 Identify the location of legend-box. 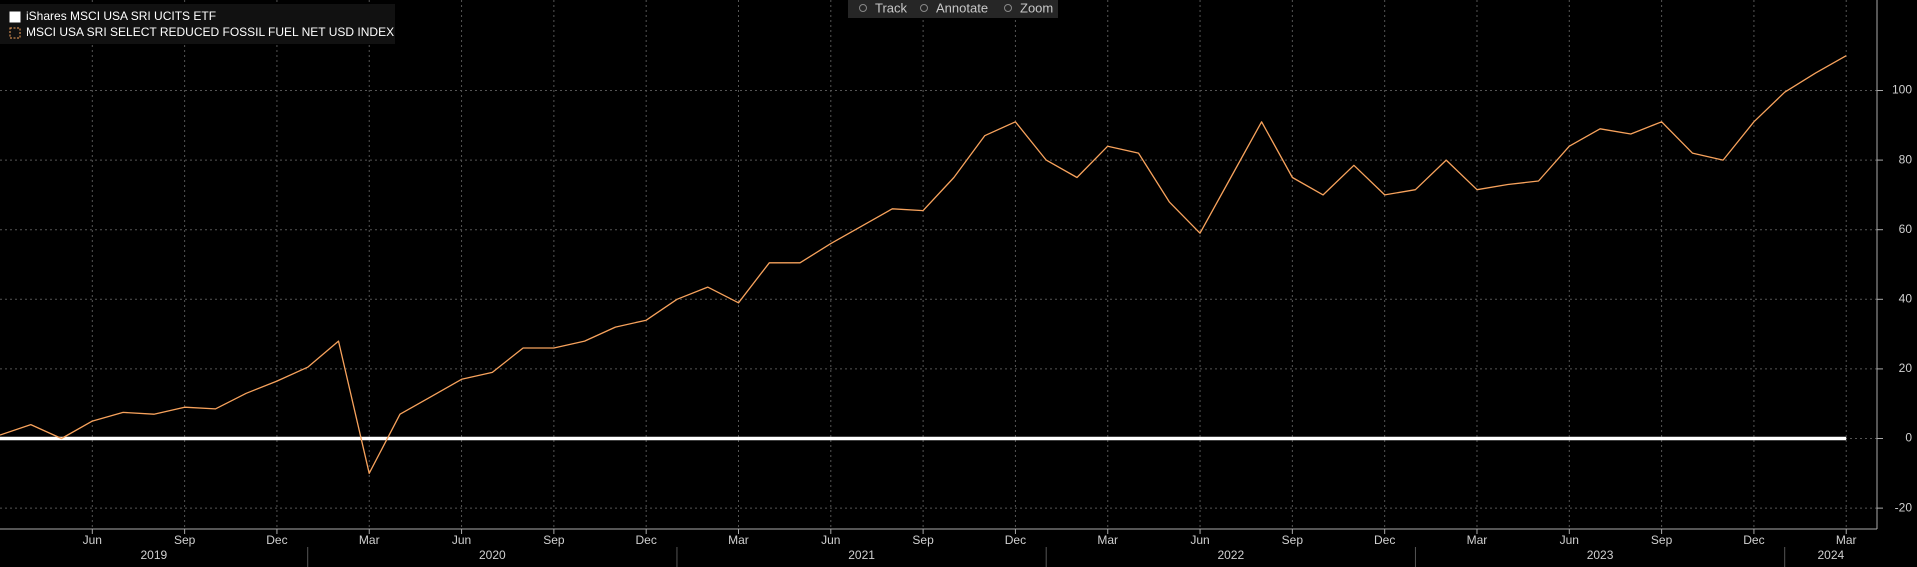
(197, 24).